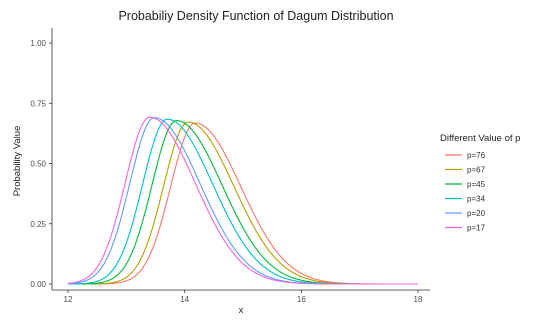 The height and width of the screenshot is (320, 556). Describe the element at coordinates (243, 297) in the screenshot. I see `x-axis-ticks: 12 14 16 18` at that location.